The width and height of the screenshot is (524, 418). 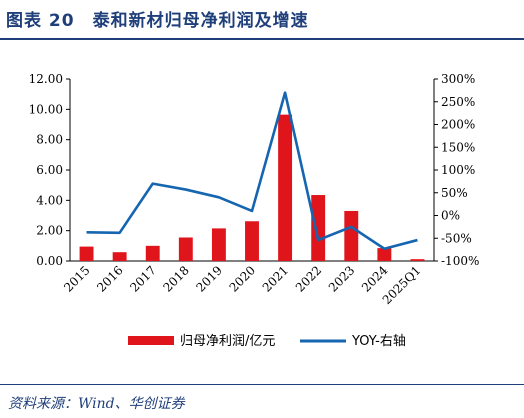 I want to click on chart-title: 图表 20 泰和新材归母净利润及增速, so click(x=157, y=21).